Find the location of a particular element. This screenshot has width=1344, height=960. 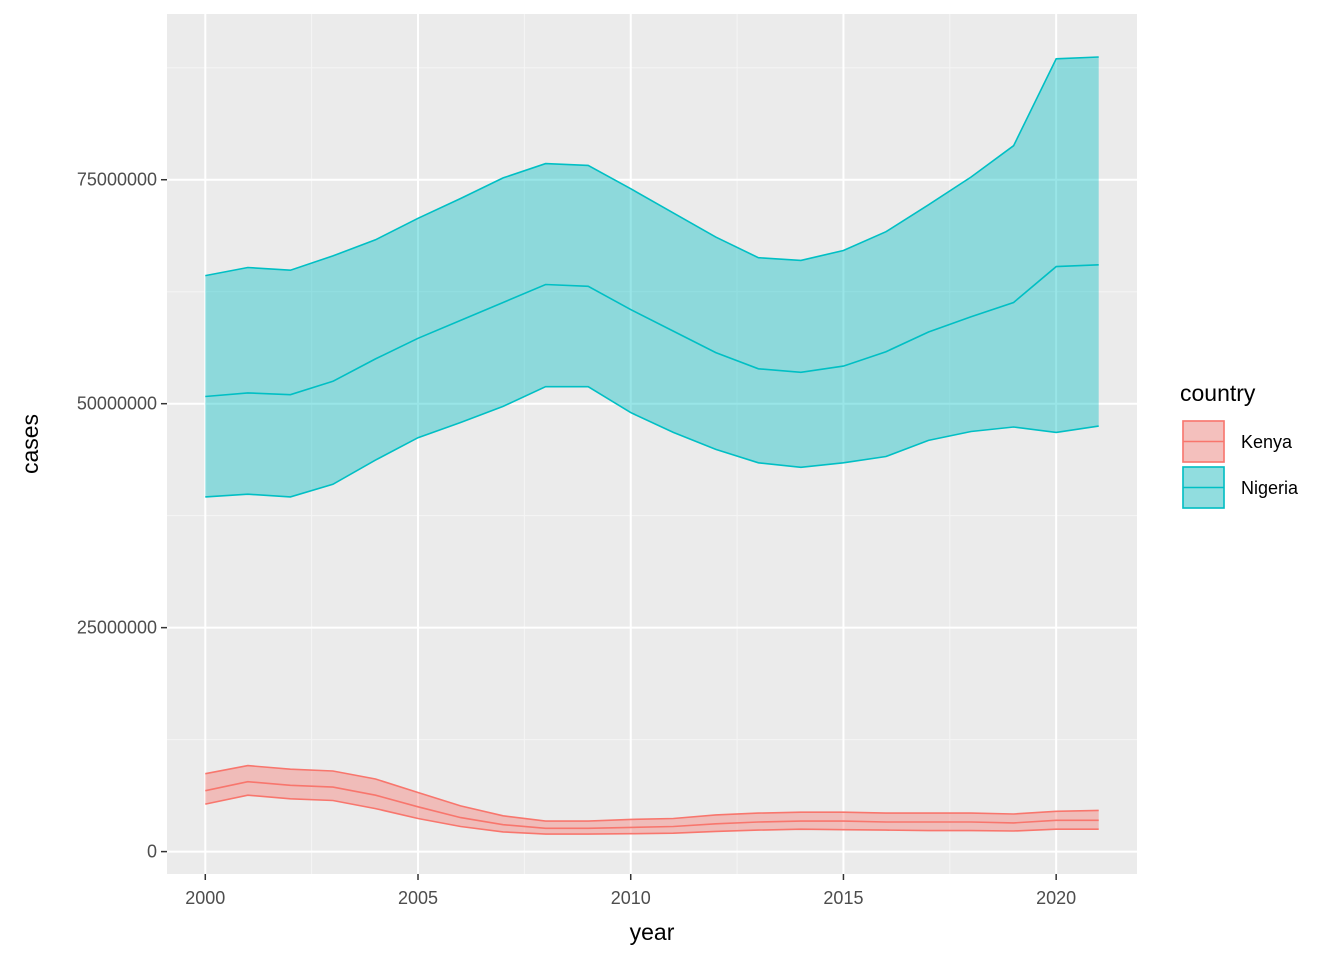

line-kenya-median is located at coordinates (652, 805).